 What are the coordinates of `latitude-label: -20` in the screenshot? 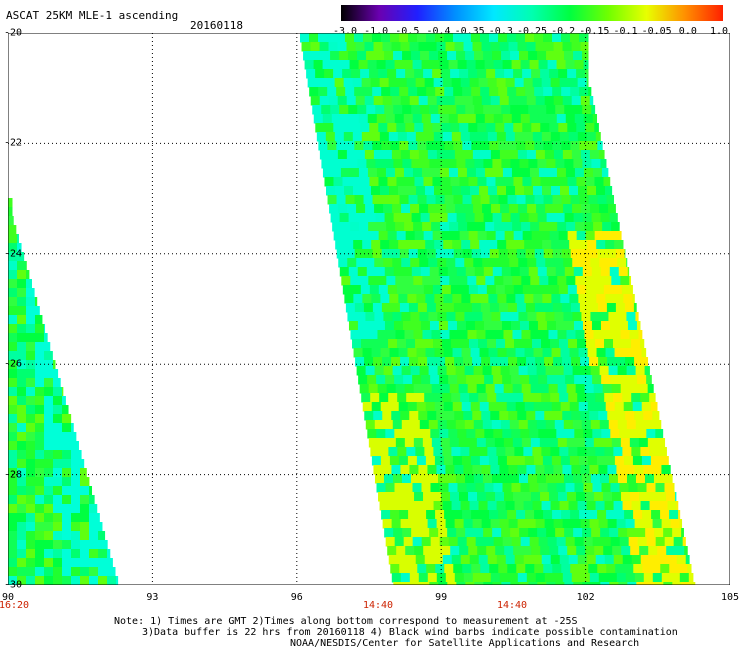 It's located at (13, 33).